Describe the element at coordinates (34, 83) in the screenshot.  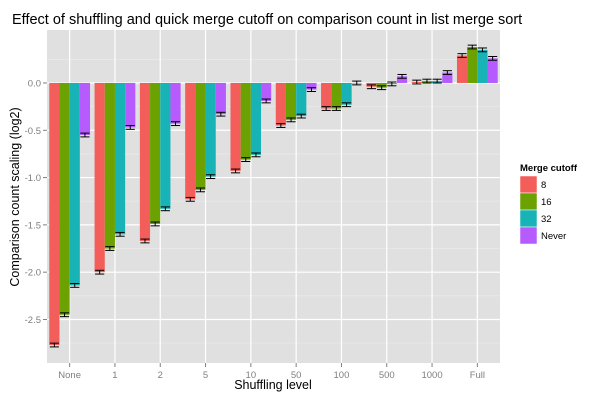
I see `y-tick-label: 0.0` at that location.